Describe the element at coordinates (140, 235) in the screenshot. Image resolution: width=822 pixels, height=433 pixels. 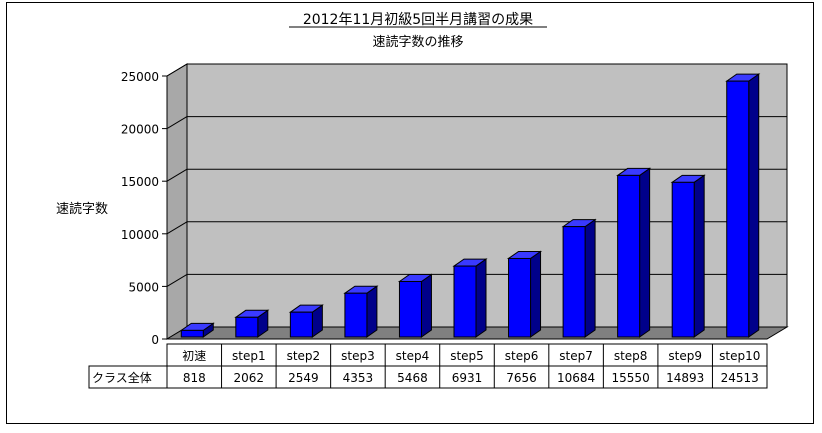
I see `y-tick-label: 10000` at that location.